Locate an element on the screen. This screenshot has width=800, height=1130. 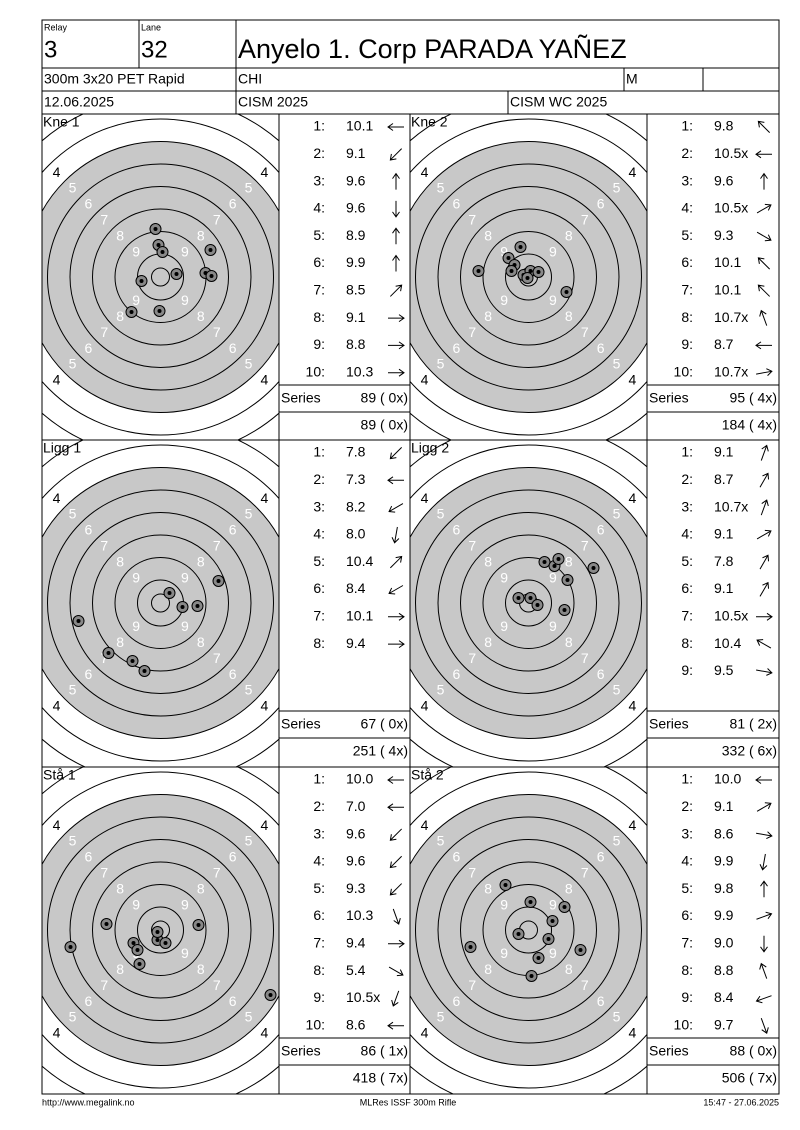
running-total: 184 ( 4x) is located at coordinates (749, 425).